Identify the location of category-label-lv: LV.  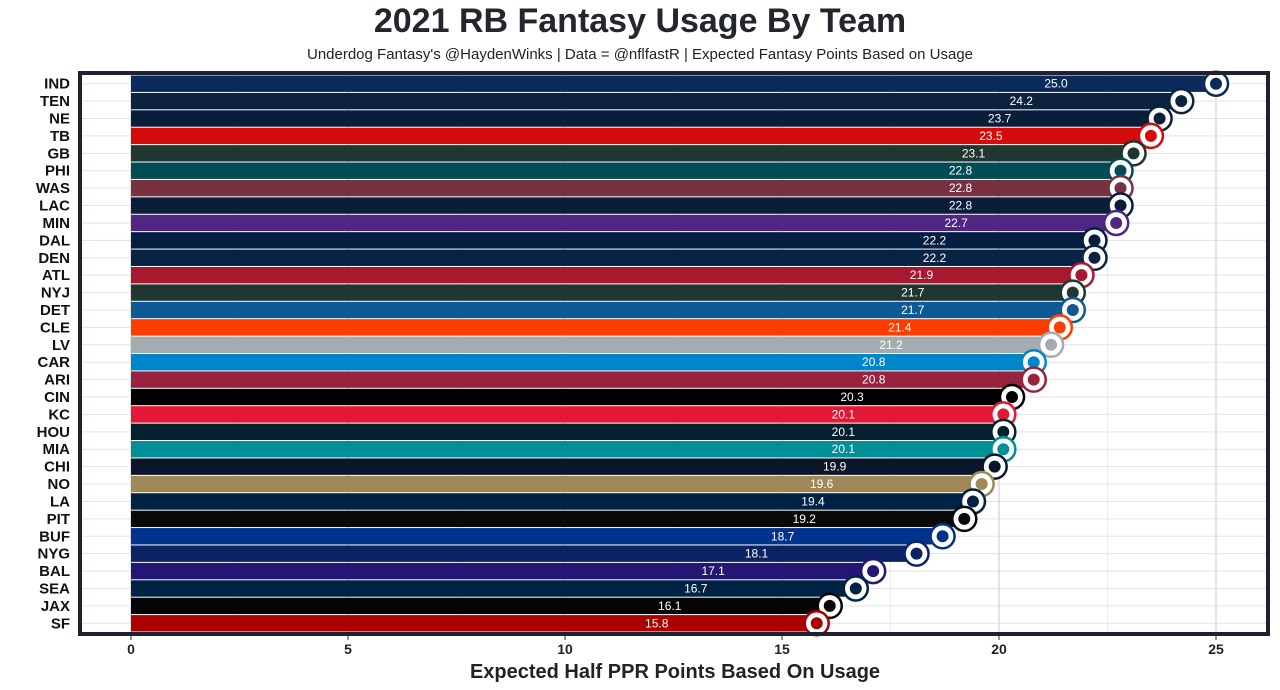
(61, 345).